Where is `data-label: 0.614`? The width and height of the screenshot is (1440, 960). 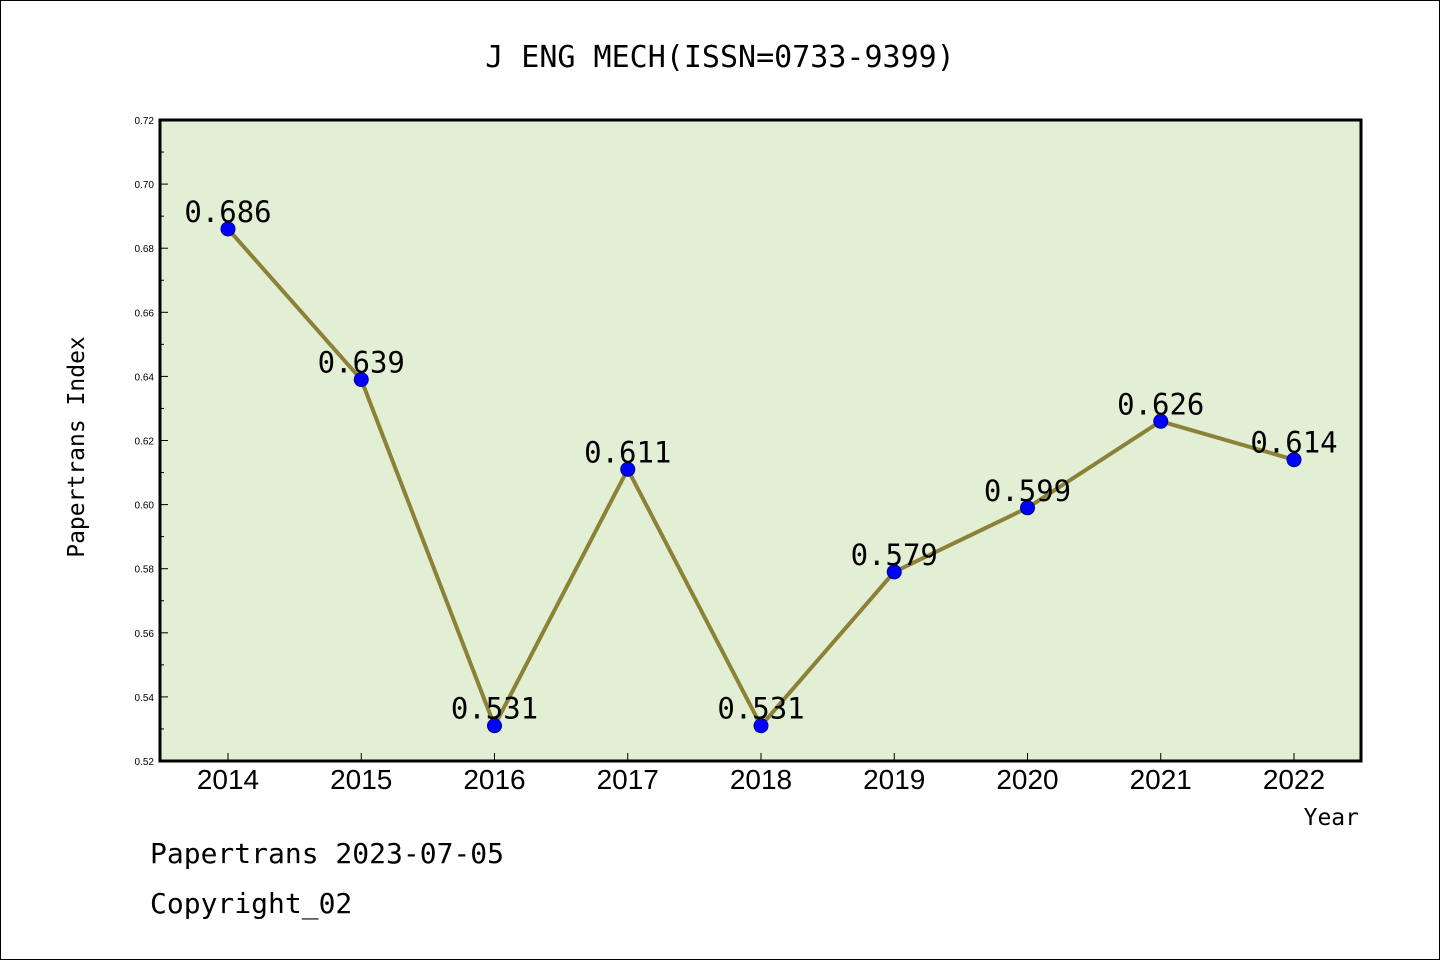
data-label: 0.614 is located at coordinates (1293, 443).